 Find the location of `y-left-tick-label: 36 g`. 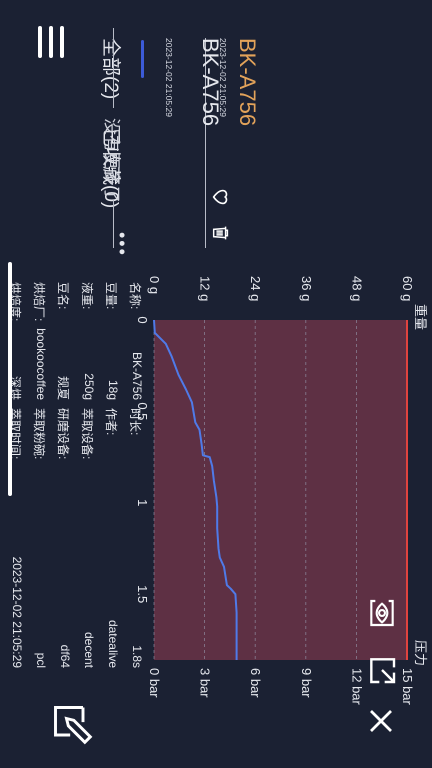

y-left-tick-label: 36 g is located at coordinates (306, 288).